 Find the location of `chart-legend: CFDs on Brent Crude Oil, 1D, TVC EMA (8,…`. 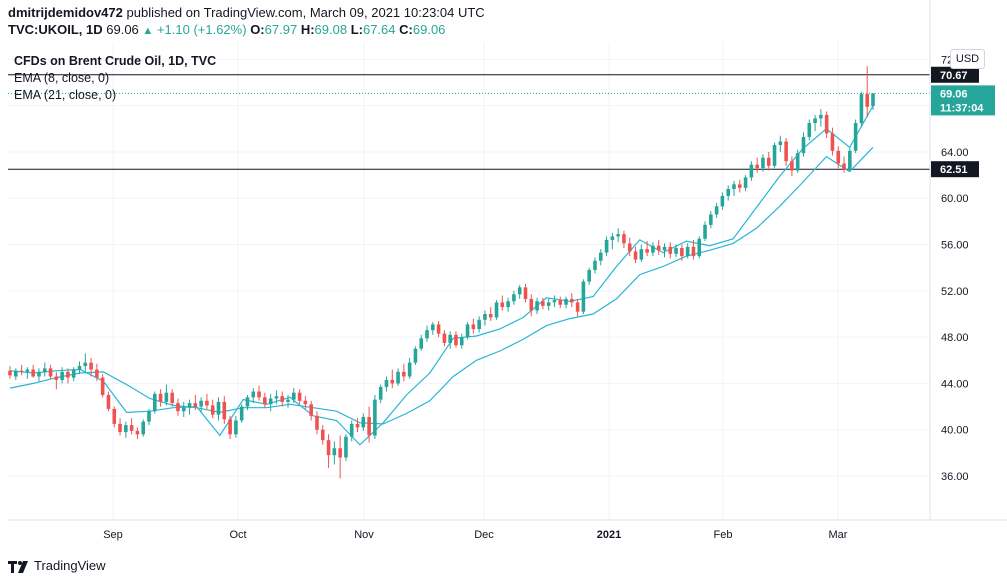

chart-legend: CFDs on Brent Crude Oil, 1D, TVC EMA (8,… is located at coordinates (115, 78).